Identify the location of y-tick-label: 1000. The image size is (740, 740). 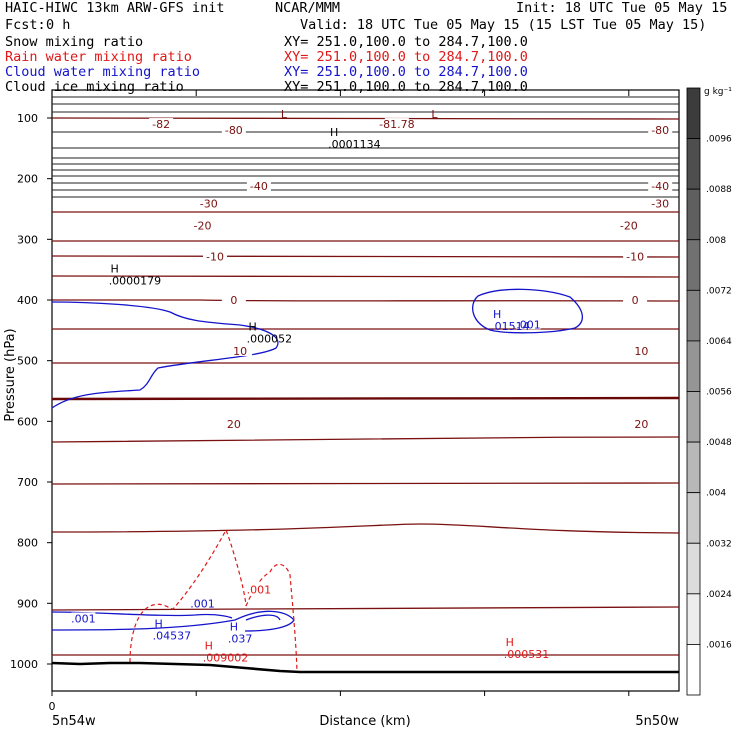
(24, 664).